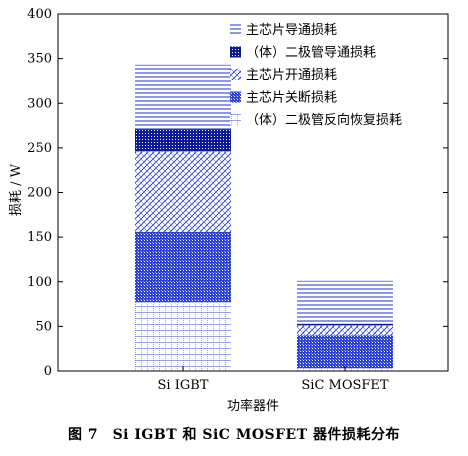  What do you see at coordinates (291, 30) in the screenshot?
I see `legend-label: 主芯片导通损耗` at bounding box center [291, 30].